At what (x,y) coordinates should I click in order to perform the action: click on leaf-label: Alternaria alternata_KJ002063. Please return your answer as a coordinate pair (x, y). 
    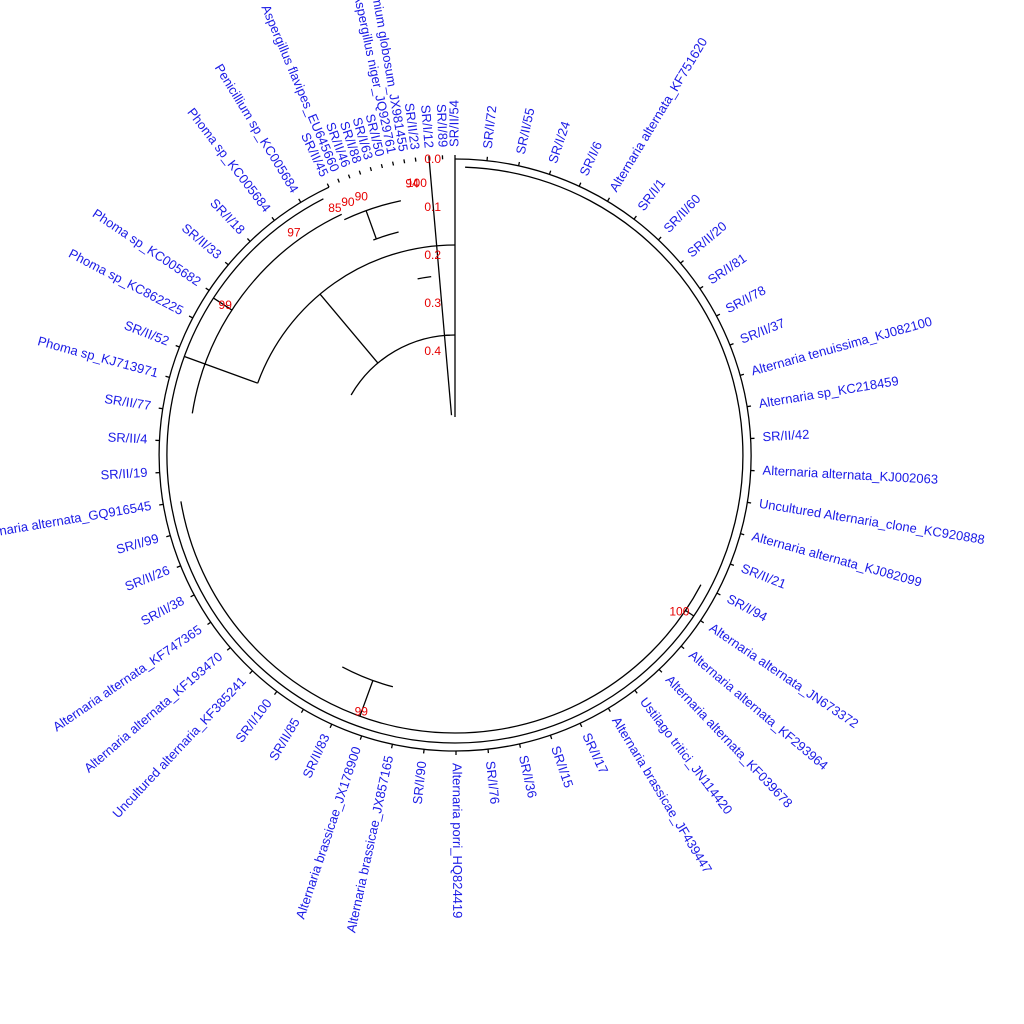
    Looking at the image, I should click on (850, 475).